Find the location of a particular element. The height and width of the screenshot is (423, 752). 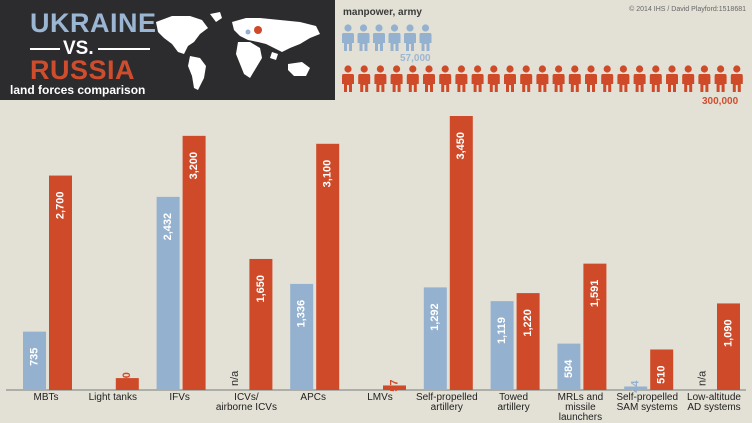

bar-value-label: 735 is located at coordinates (34, 357).